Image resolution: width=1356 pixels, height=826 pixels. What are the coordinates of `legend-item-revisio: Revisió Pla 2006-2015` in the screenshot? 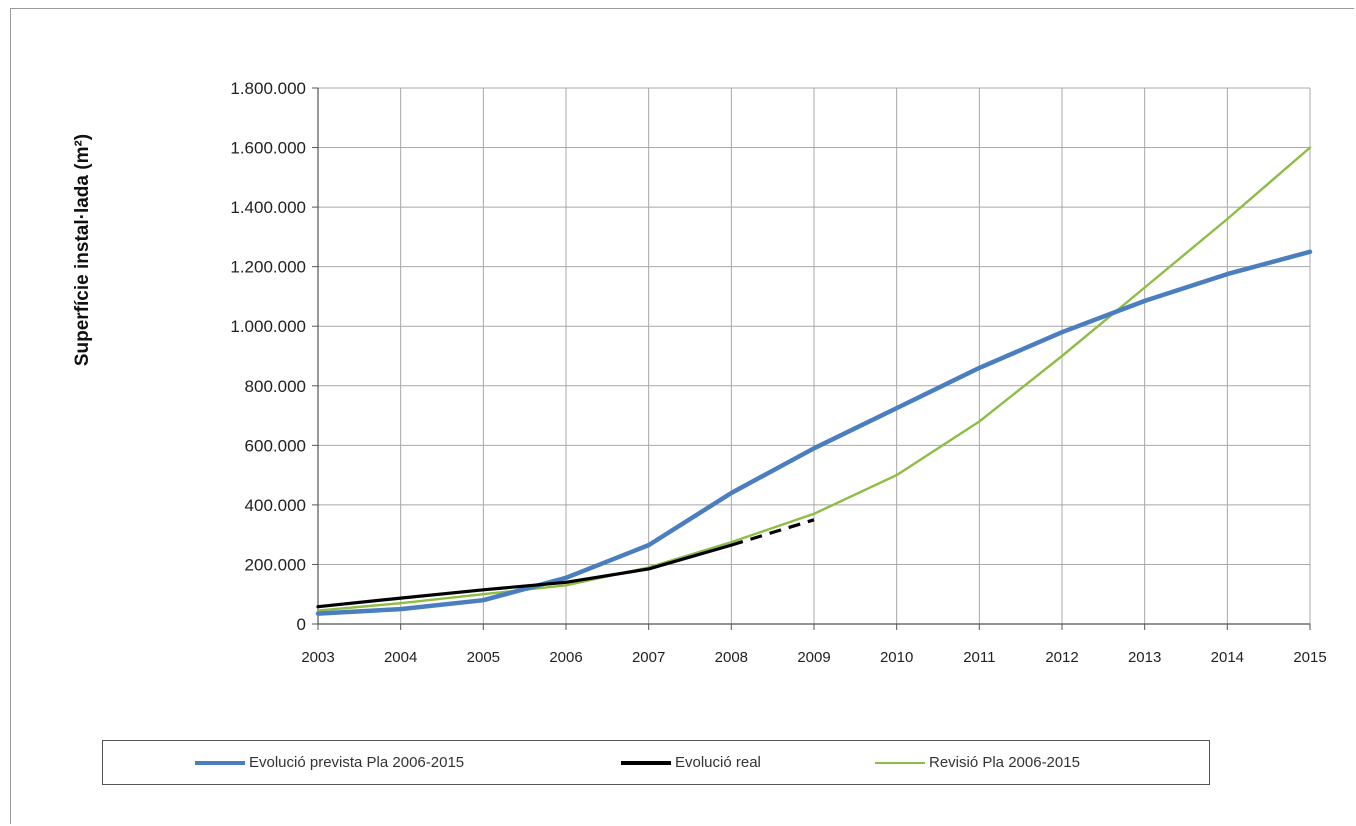 It's located at (977, 762).